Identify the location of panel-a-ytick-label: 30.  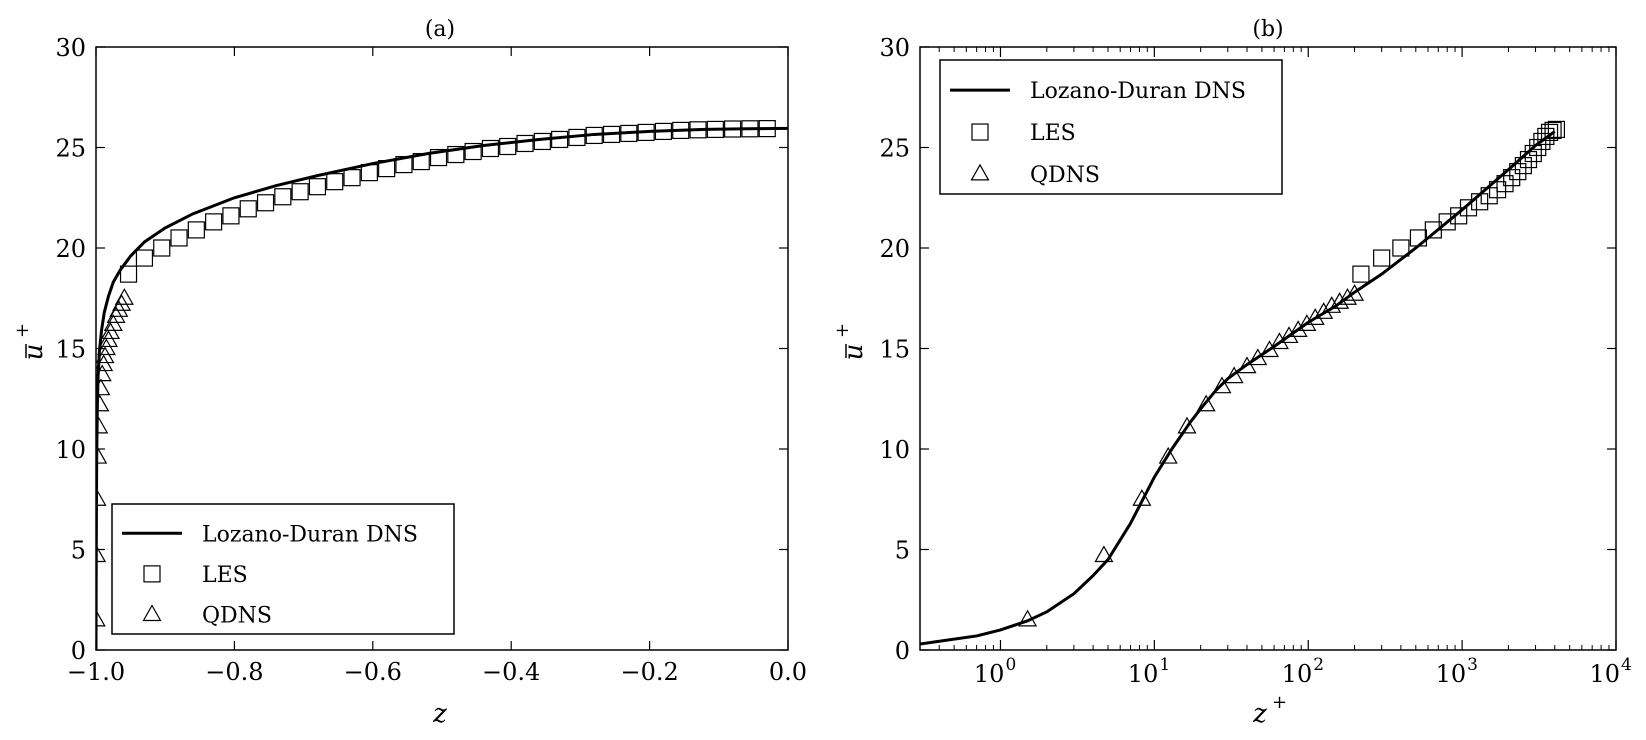
(70, 48).